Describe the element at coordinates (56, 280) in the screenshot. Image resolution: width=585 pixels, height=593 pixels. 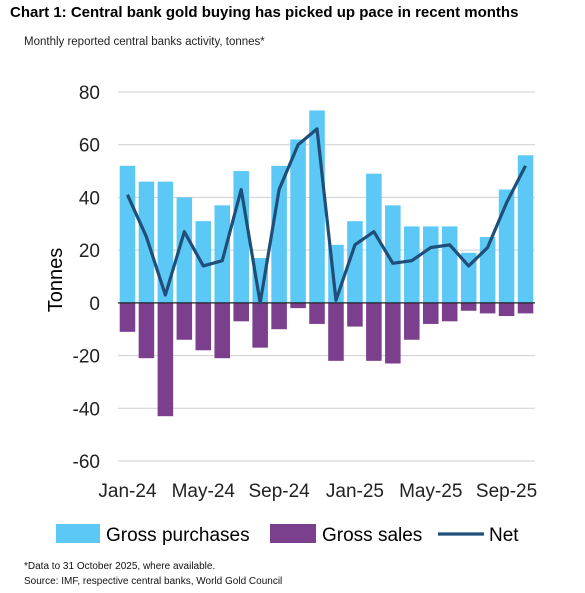
I see `y-axis-title: Tonnes` at that location.